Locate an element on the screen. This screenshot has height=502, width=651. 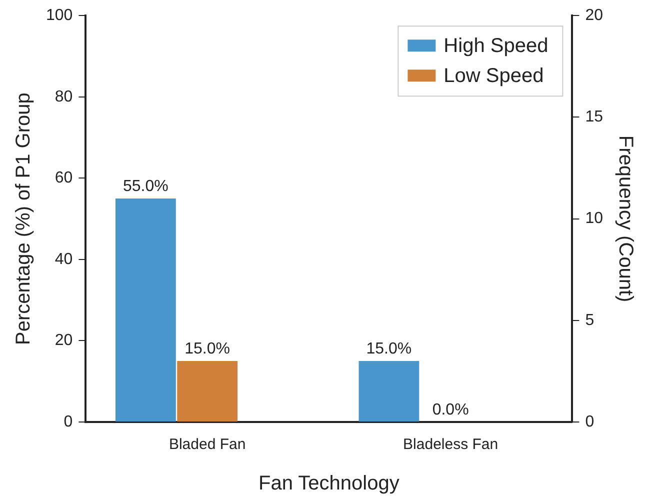
y-tick-label: 60 is located at coordinates (63, 178).